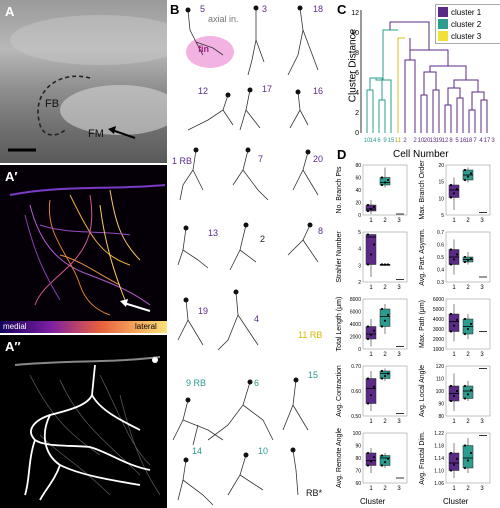 Image resolution: width=500 pixels, height=508 pixels. What do you see at coordinates (359, 233) in the screenshot?
I see `y-tick-label: 5` at bounding box center [359, 233].